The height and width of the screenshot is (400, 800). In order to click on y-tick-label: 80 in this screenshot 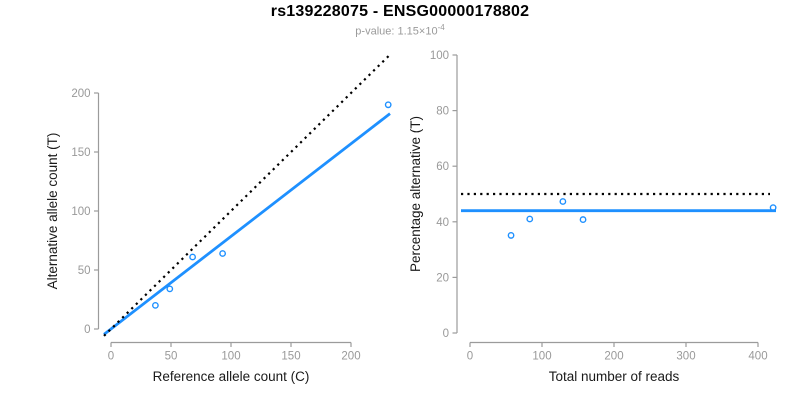, I will do `click(442, 112)`.